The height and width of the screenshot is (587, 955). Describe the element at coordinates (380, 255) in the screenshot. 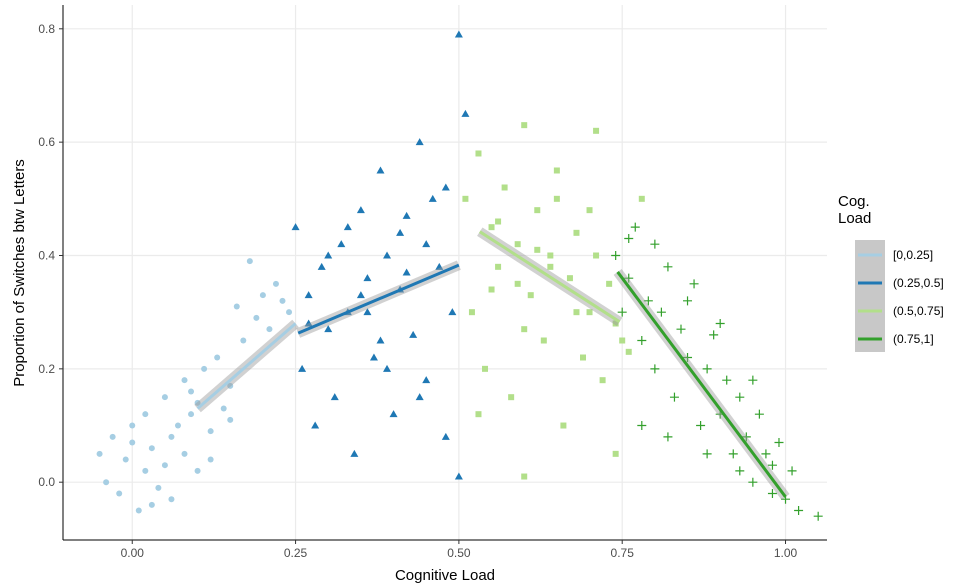

I see `series` at that location.